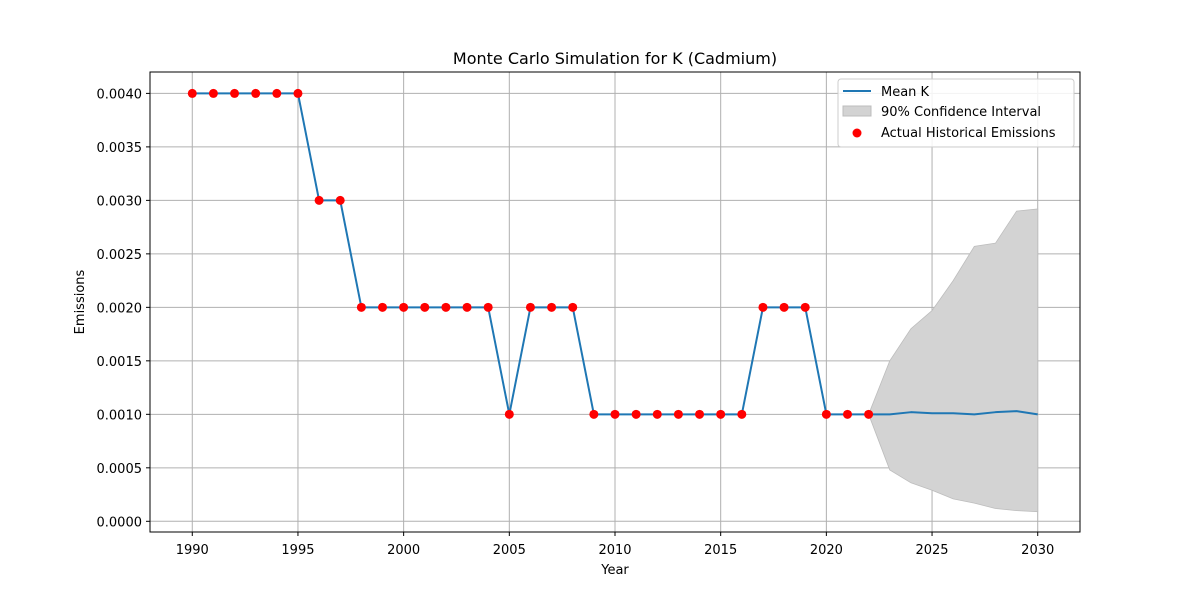 Image resolution: width=1200 pixels, height=600 pixels. What do you see at coordinates (614, 570) in the screenshot?
I see `x-axis-label: Year` at bounding box center [614, 570].